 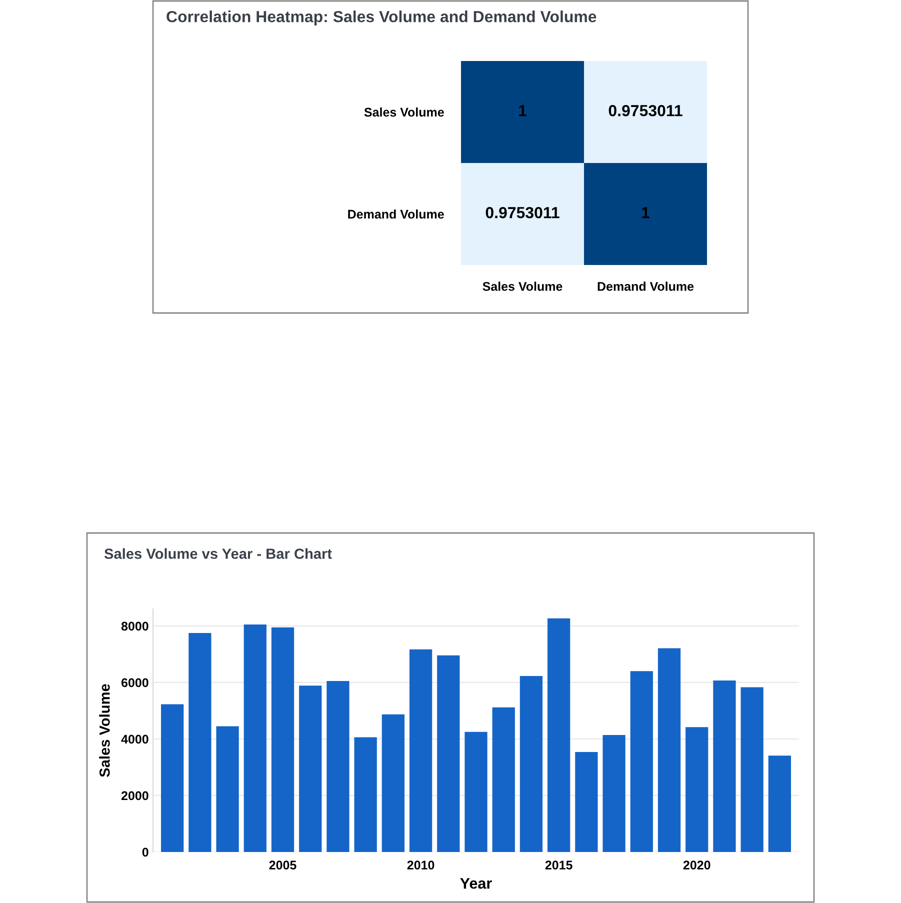 I want to click on x-tick-label: 2010, so click(x=420, y=865).